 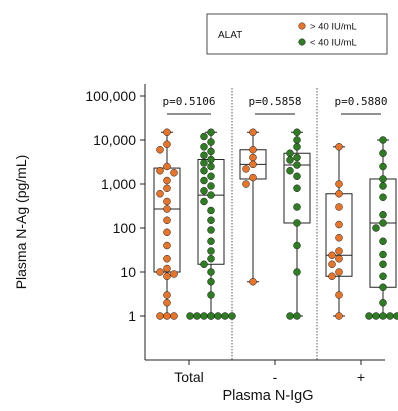 What do you see at coordinates (230, 35) in the screenshot?
I see `legend-title: ALAT` at bounding box center [230, 35].